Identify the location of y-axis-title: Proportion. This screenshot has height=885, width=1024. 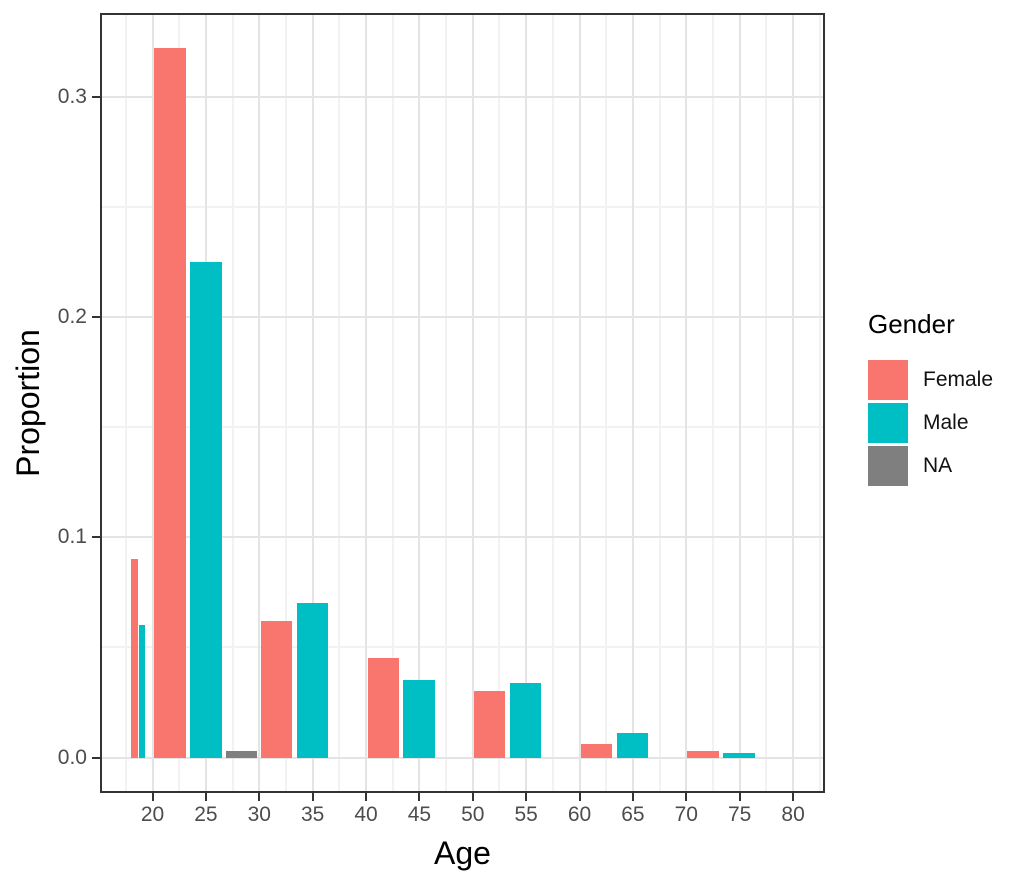
(28, 403).